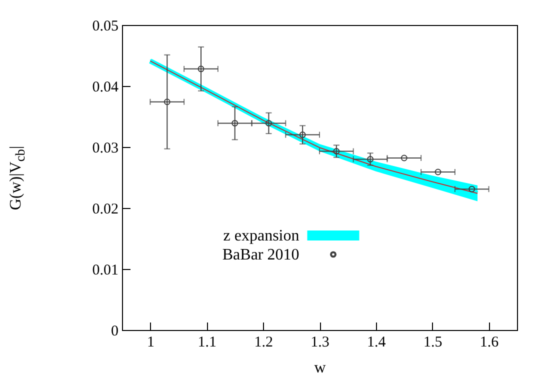  I want to click on x-tick-label: 1.2, so click(263, 342).